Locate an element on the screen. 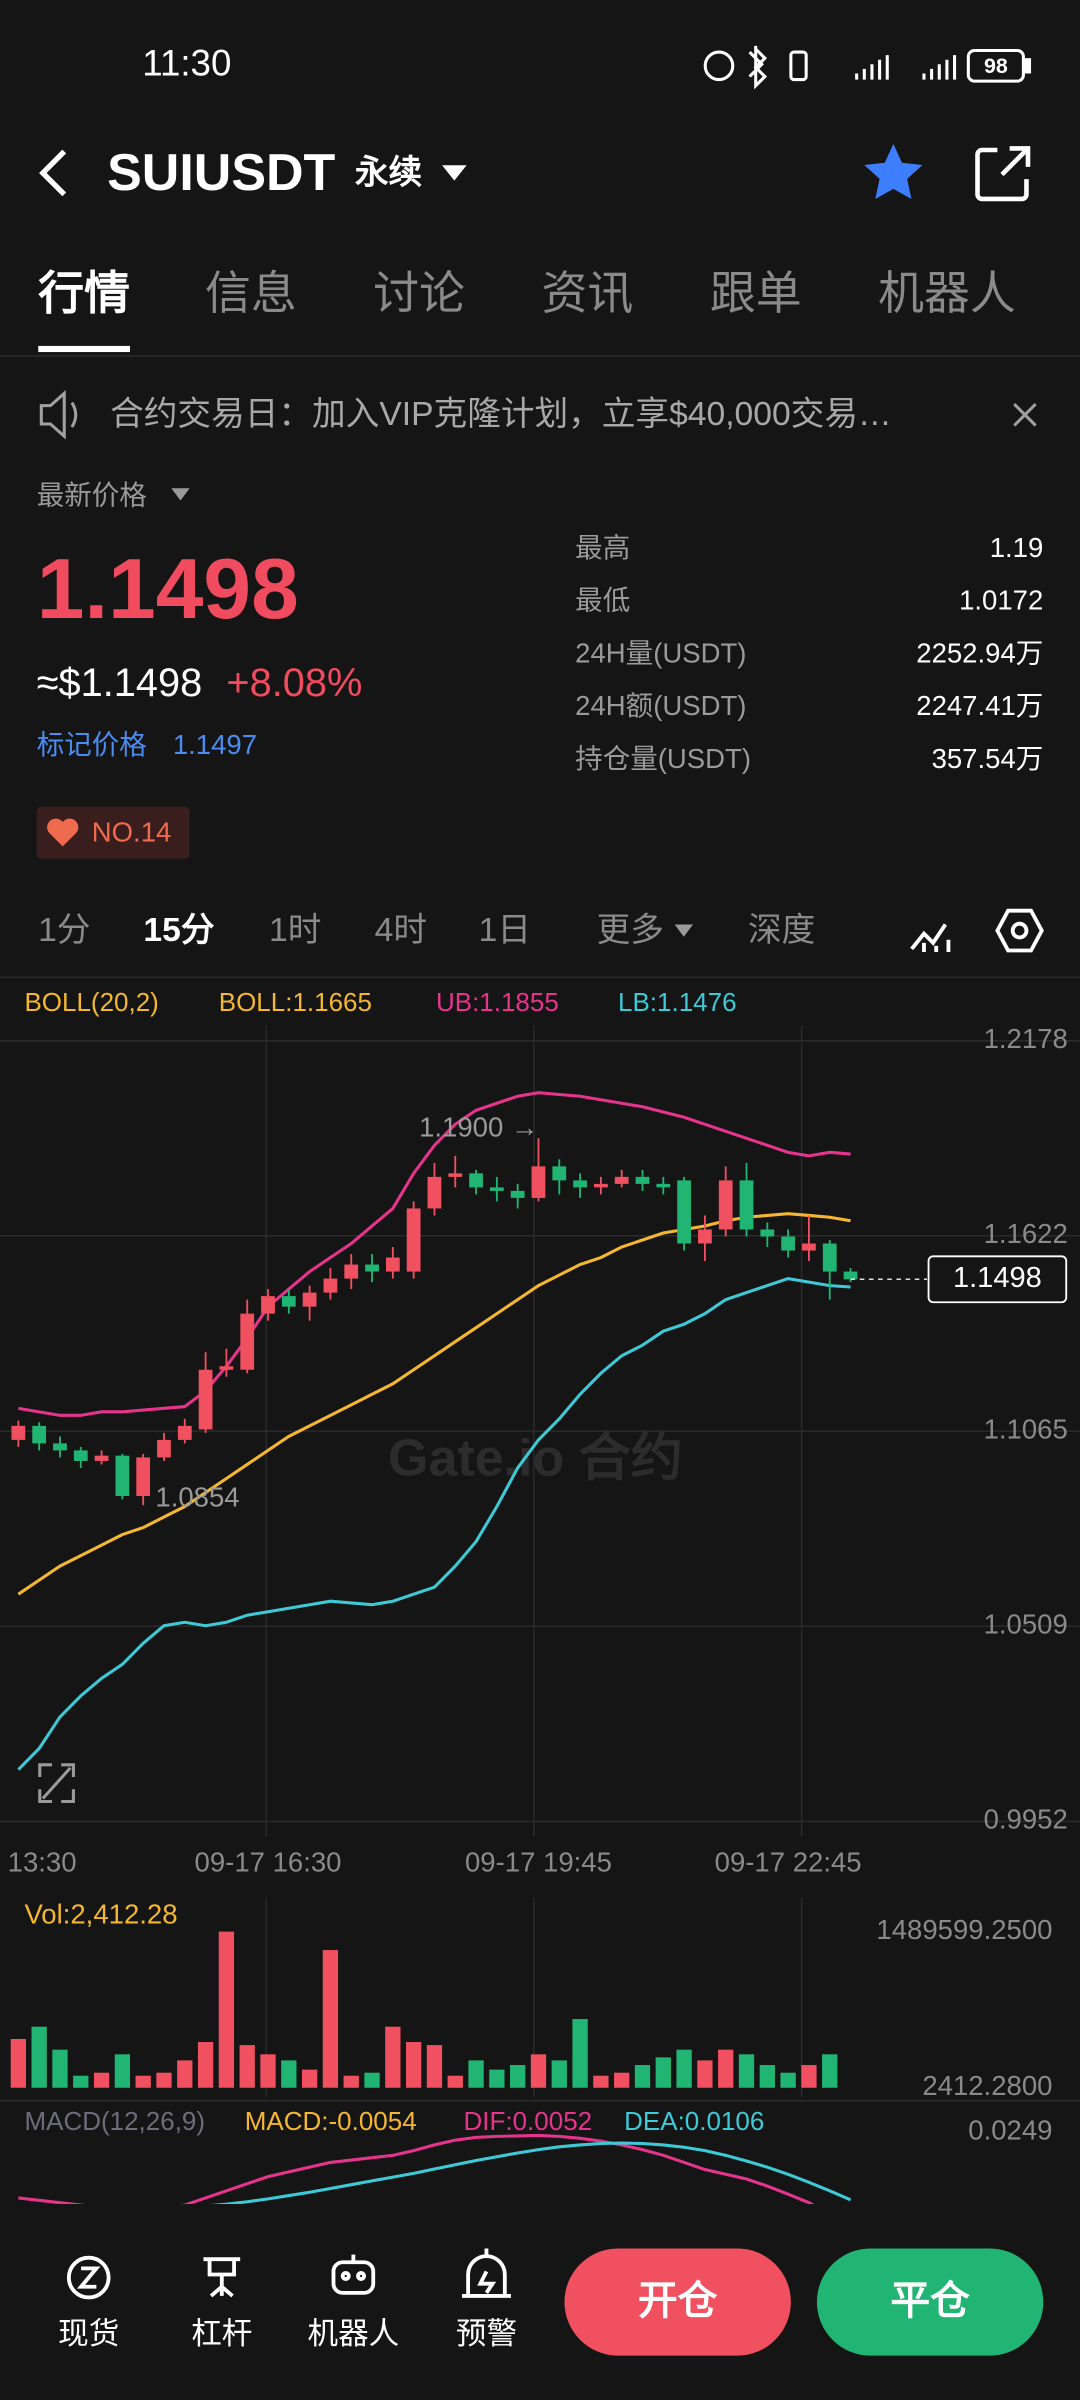 This screenshot has width=1080, height=2400. stat-value: 2247.41万 is located at coordinates (979, 705).